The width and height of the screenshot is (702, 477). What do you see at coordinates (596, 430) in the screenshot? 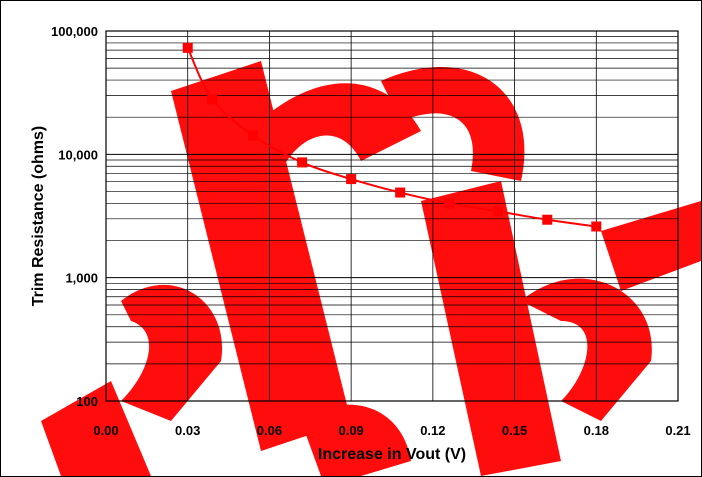
I see `x-tick-label: 0.18` at bounding box center [596, 430].